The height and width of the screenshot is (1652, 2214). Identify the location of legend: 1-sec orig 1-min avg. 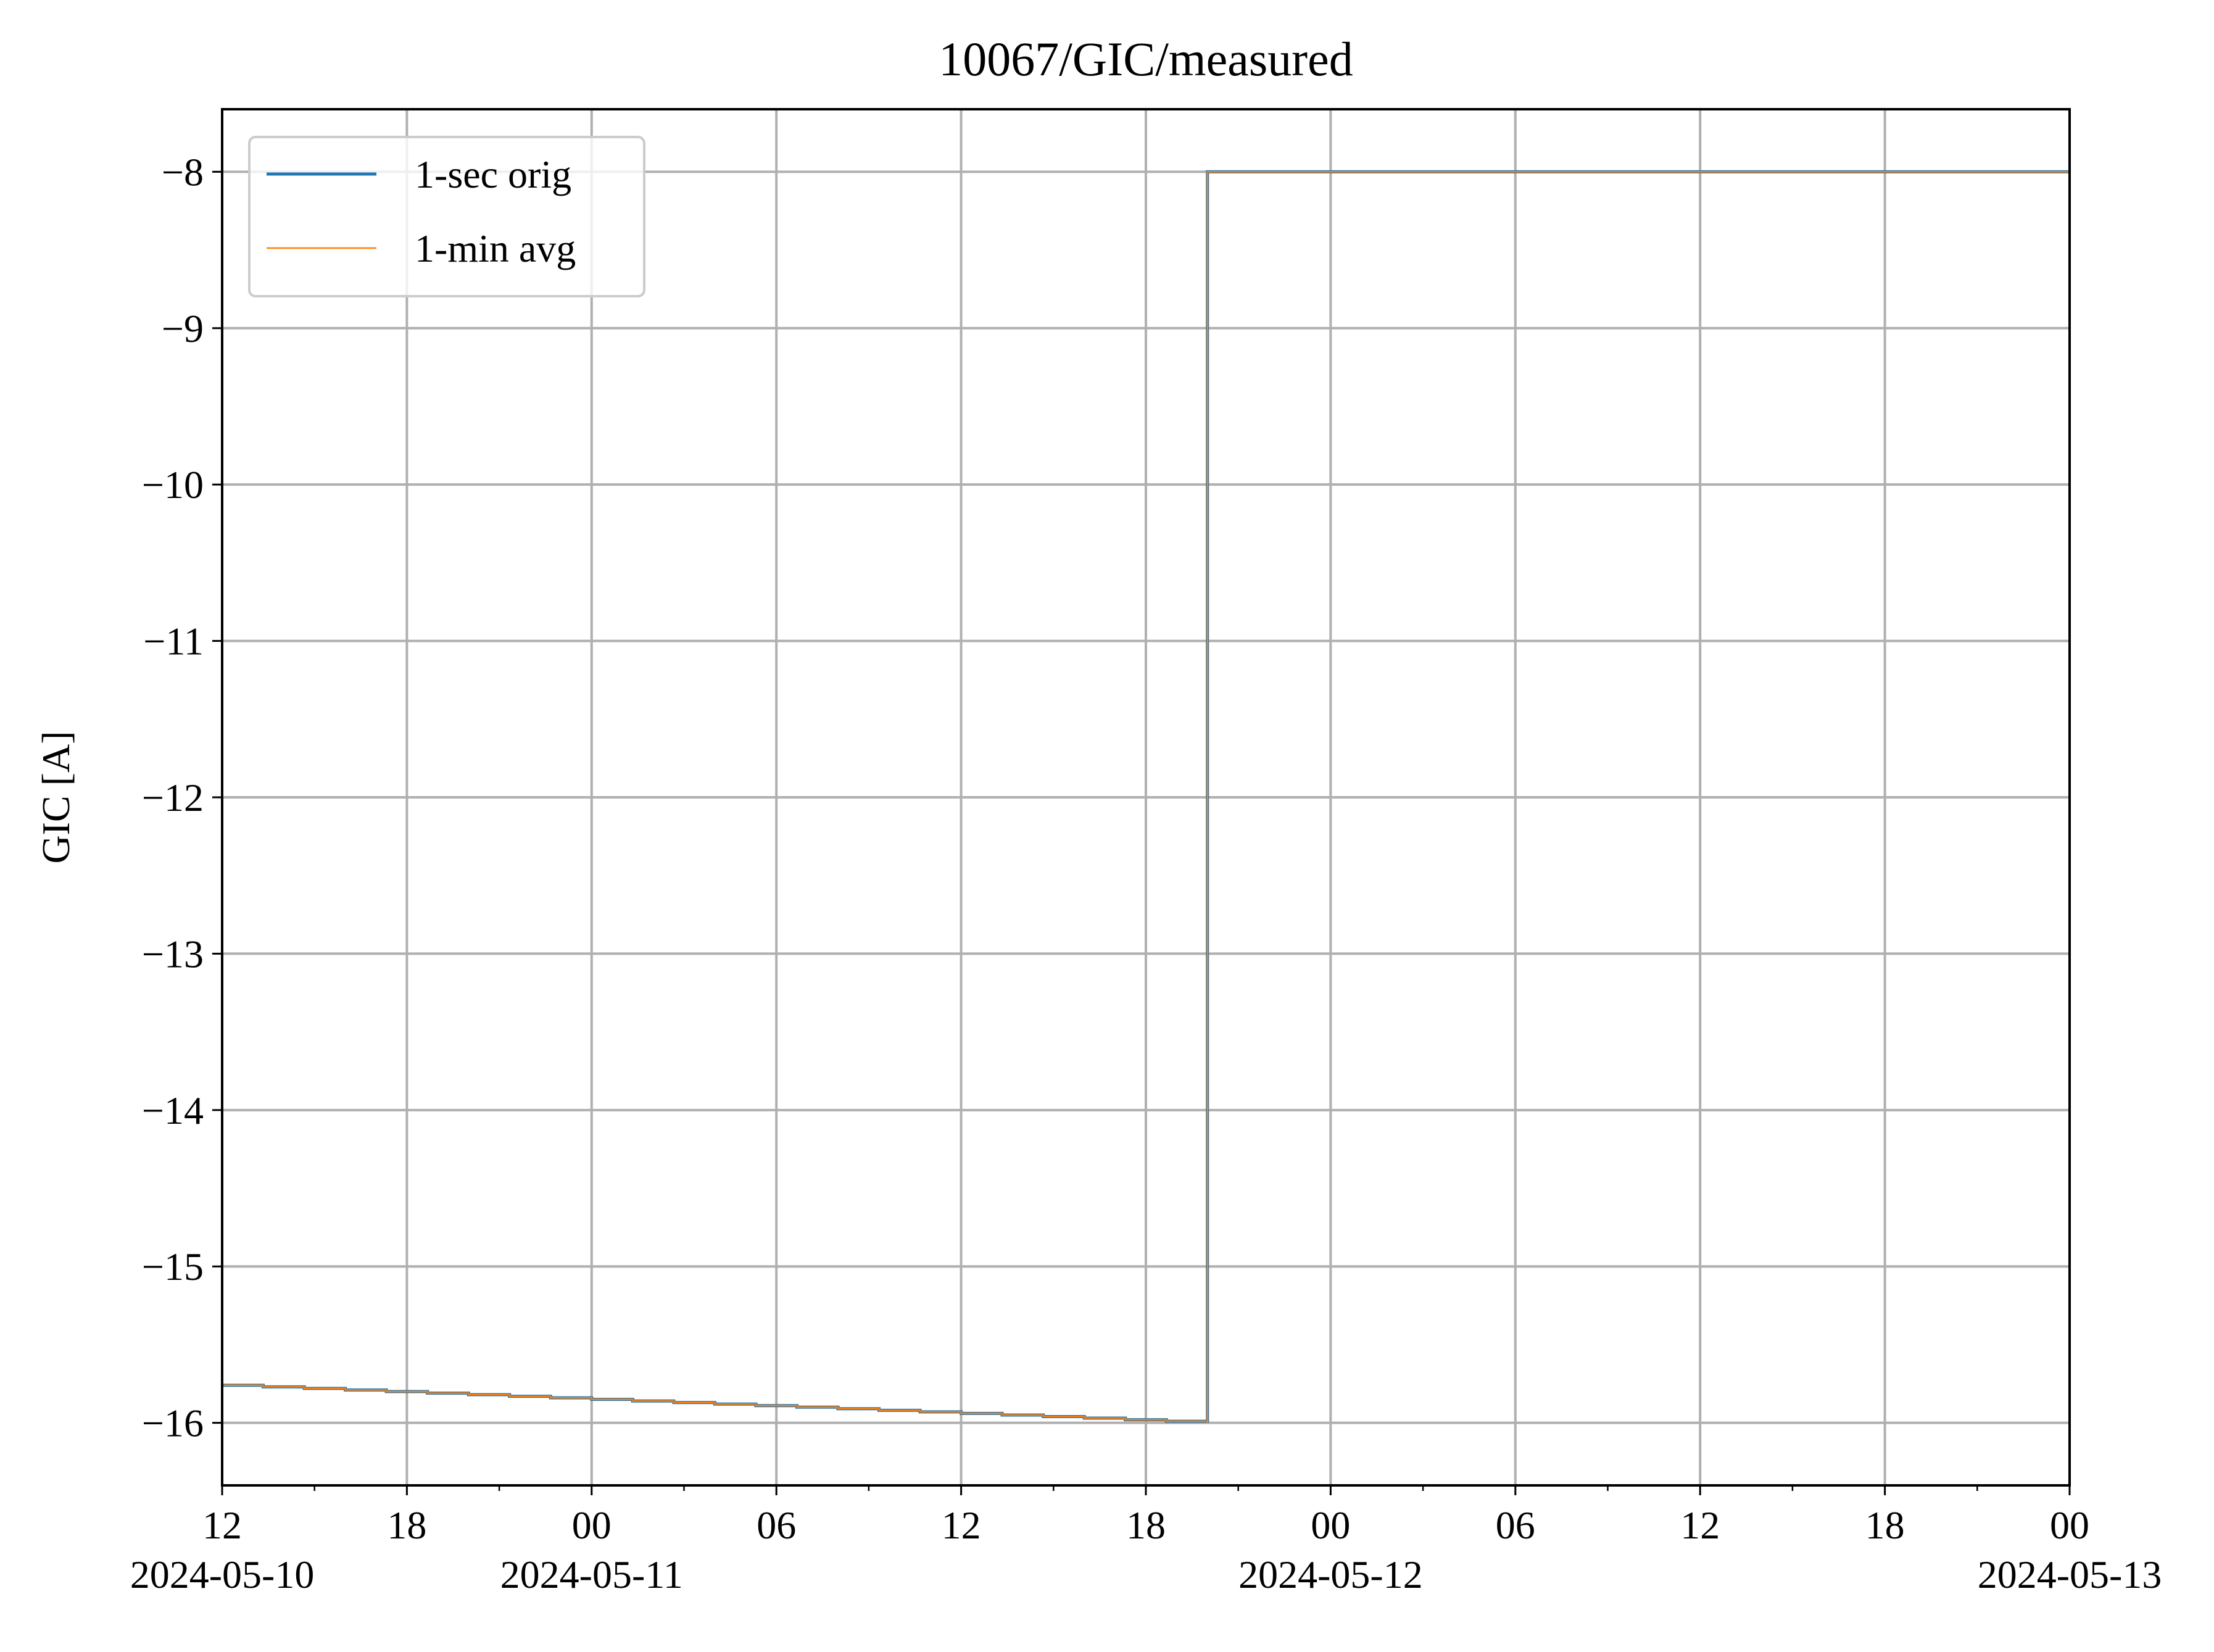
(446, 216).